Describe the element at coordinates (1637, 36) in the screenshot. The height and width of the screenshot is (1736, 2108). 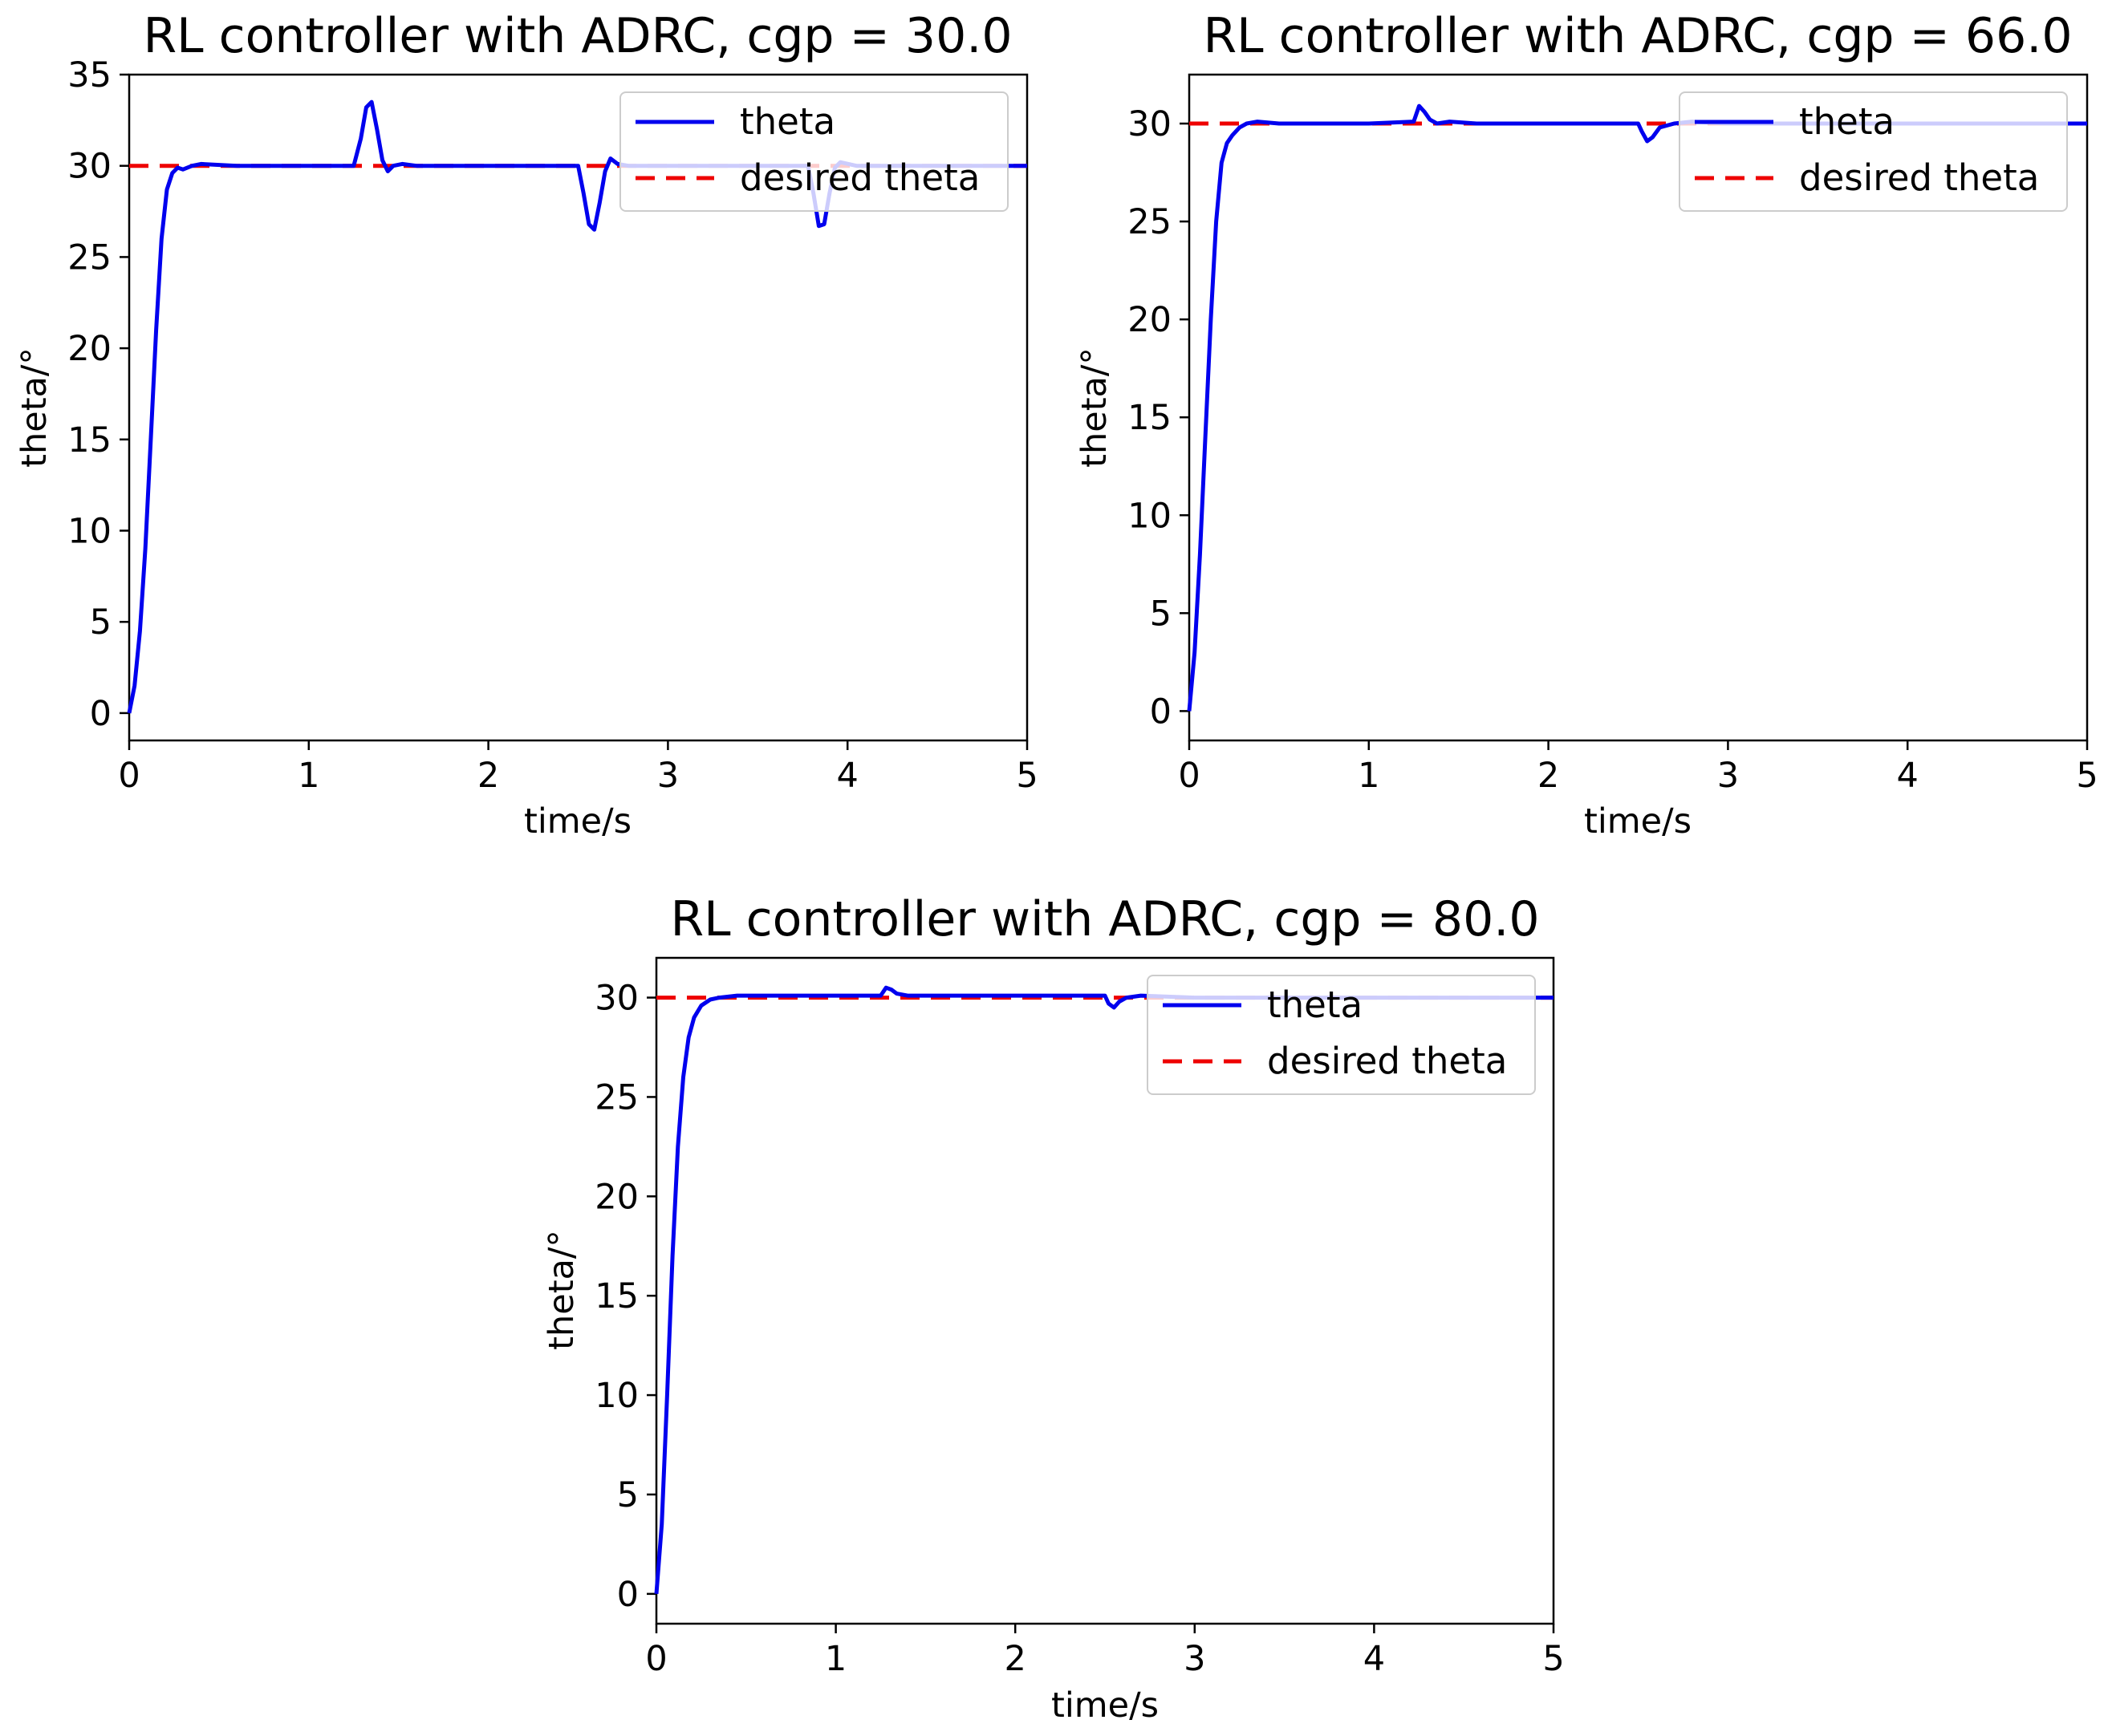
I see `chart-title: RL controller with ADRC, cgp = 66.0` at that location.